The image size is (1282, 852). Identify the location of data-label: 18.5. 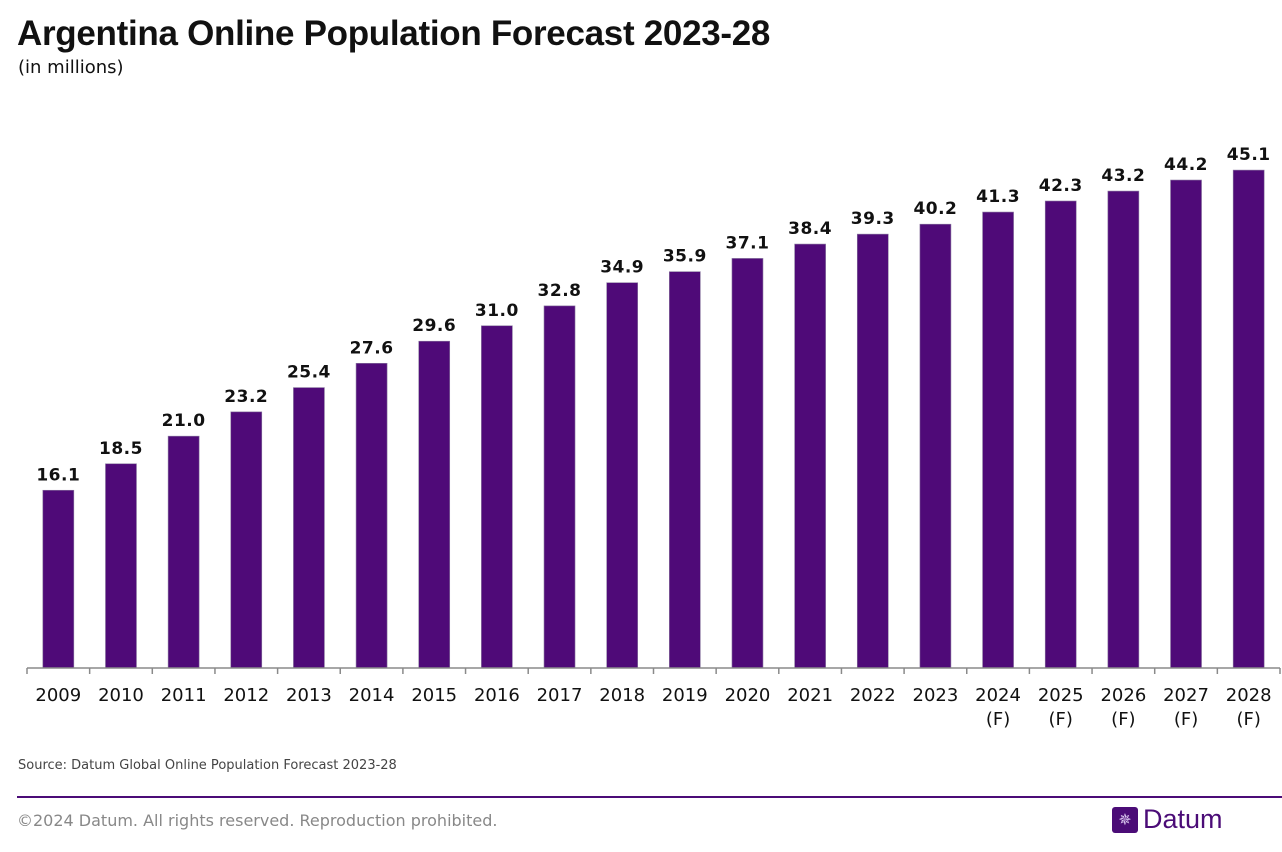
(121, 449).